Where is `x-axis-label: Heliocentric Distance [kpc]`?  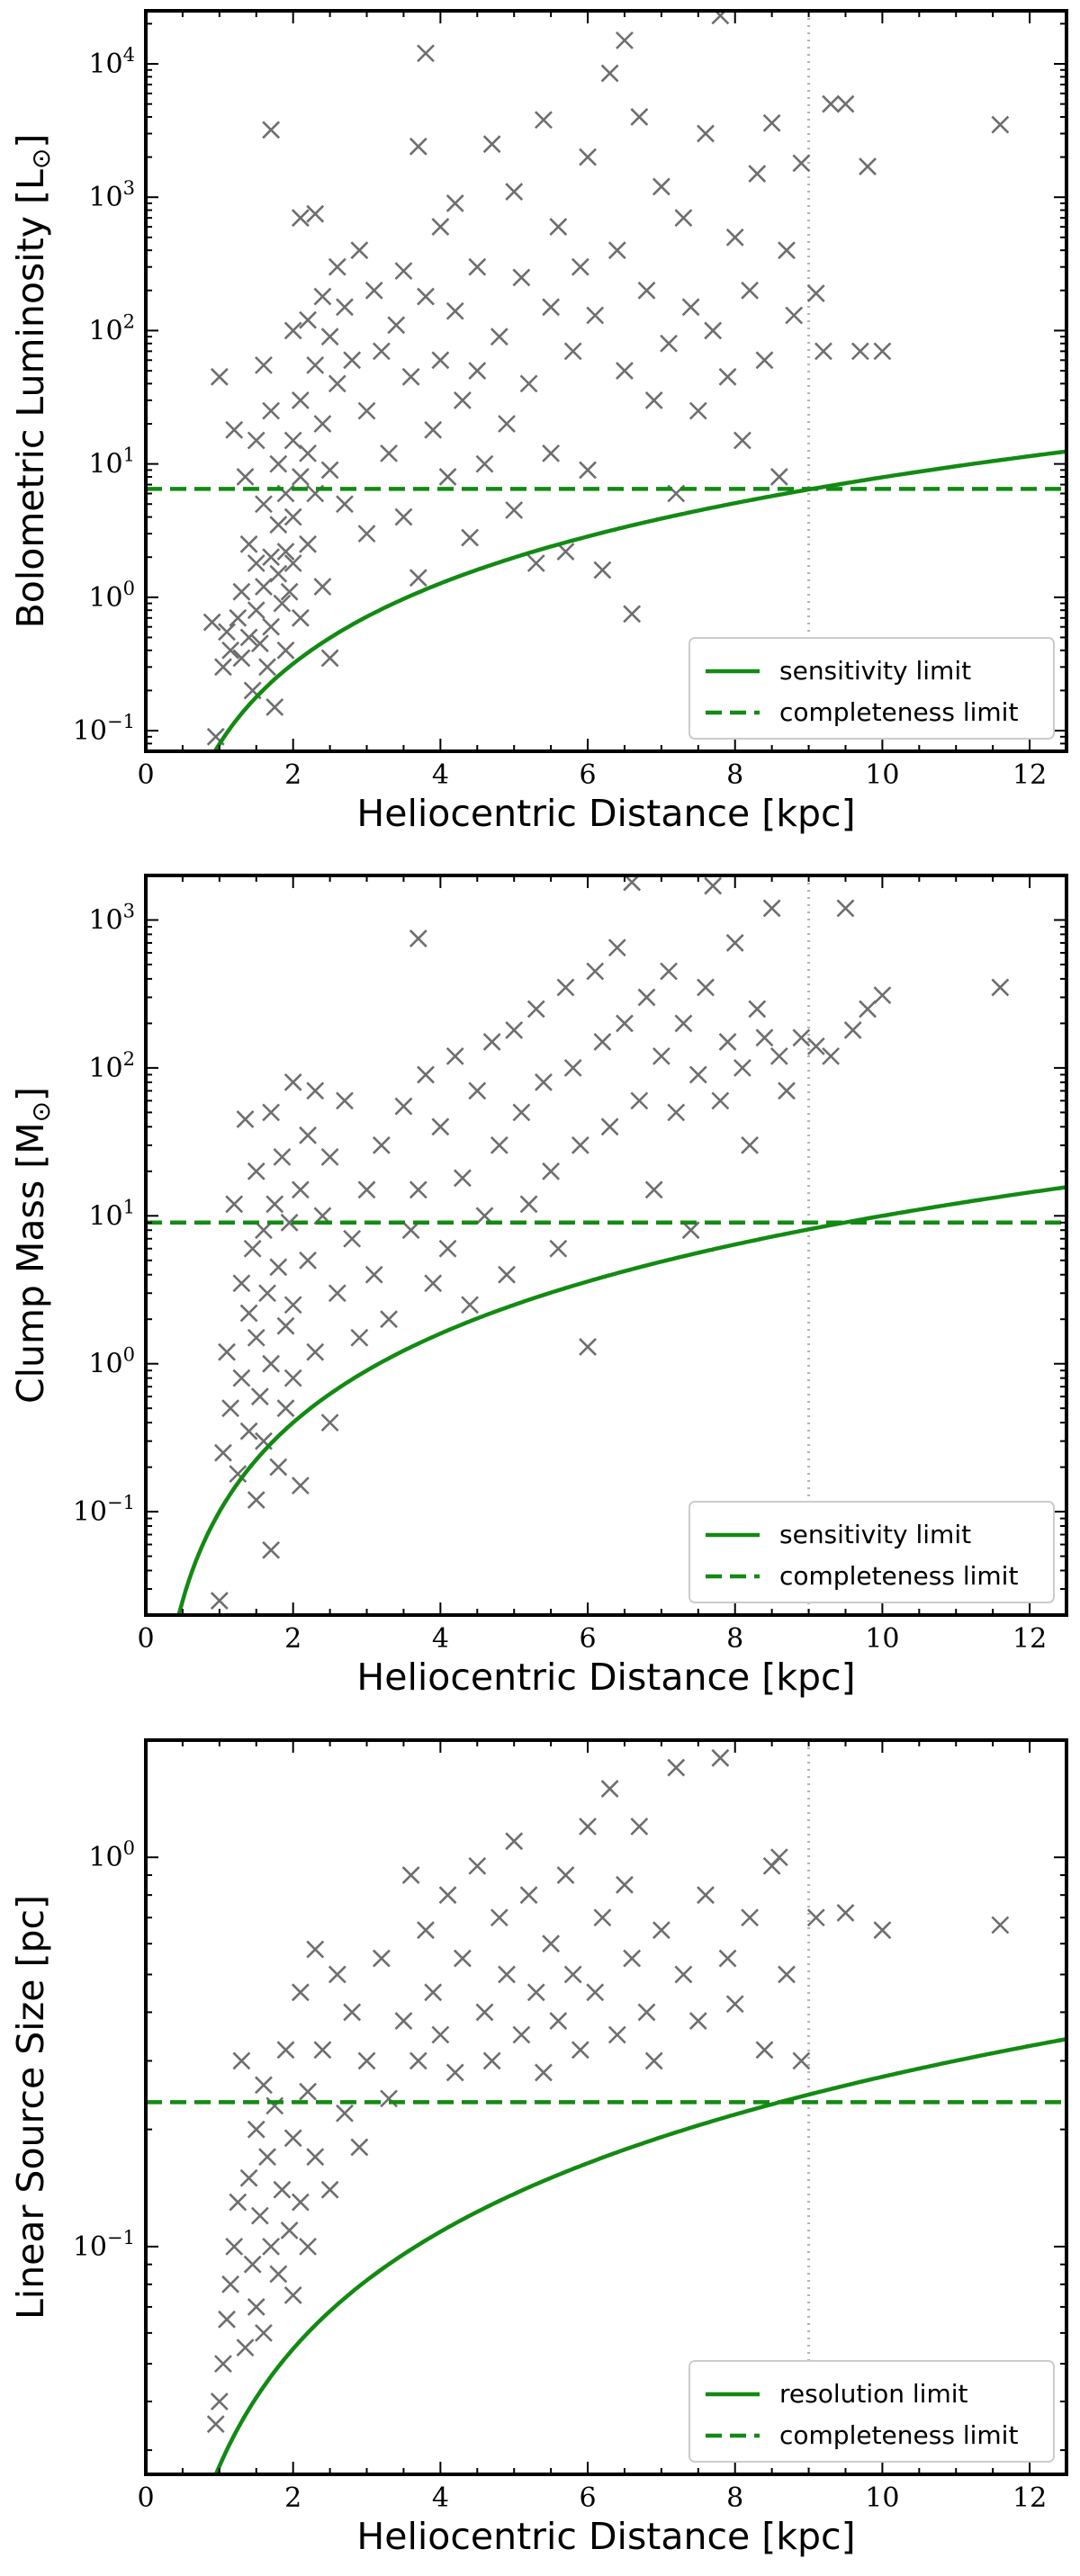 x-axis-label: Heliocentric Distance [kpc] is located at coordinates (606, 2537).